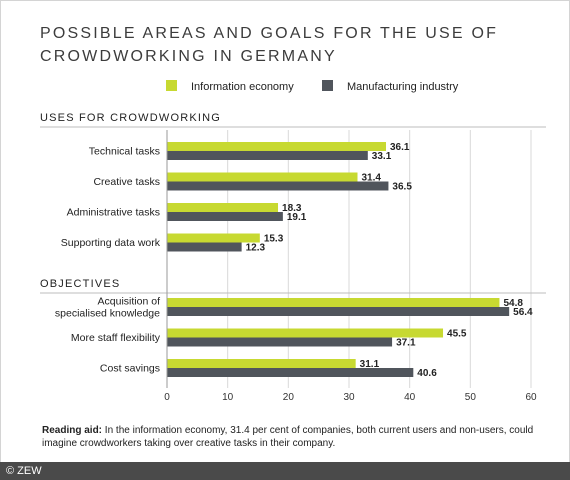 The image size is (570, 480). What do you see at coordinates (523, 312) in the screenshot?
I see `value-label-acquisition-of-specialised-knowledge-manufacturing-industry: 56.4` at bounding box center [523, 312].